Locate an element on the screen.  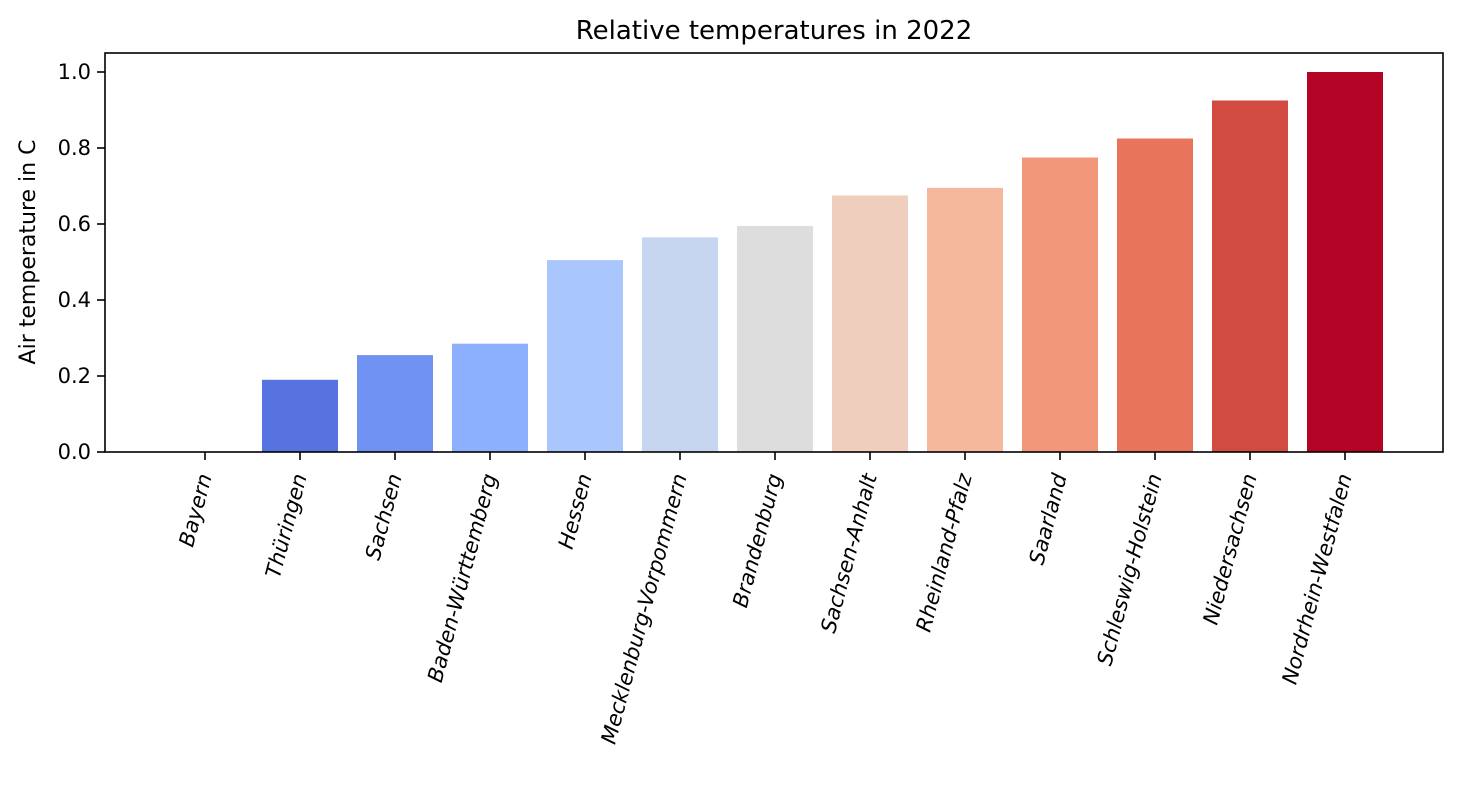
bar-schleswig-holstein is located at coordinates (1155, 295).